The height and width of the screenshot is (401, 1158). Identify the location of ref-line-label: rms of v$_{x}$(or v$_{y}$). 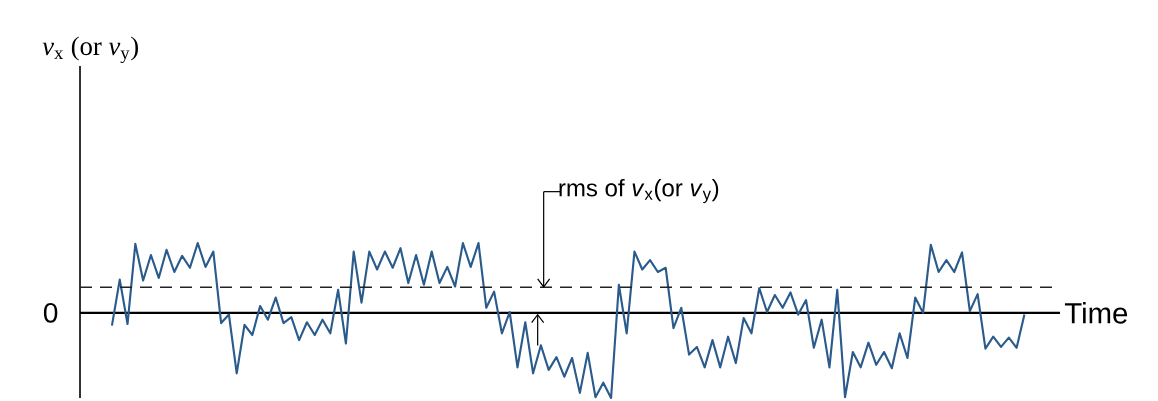
(639, 191).